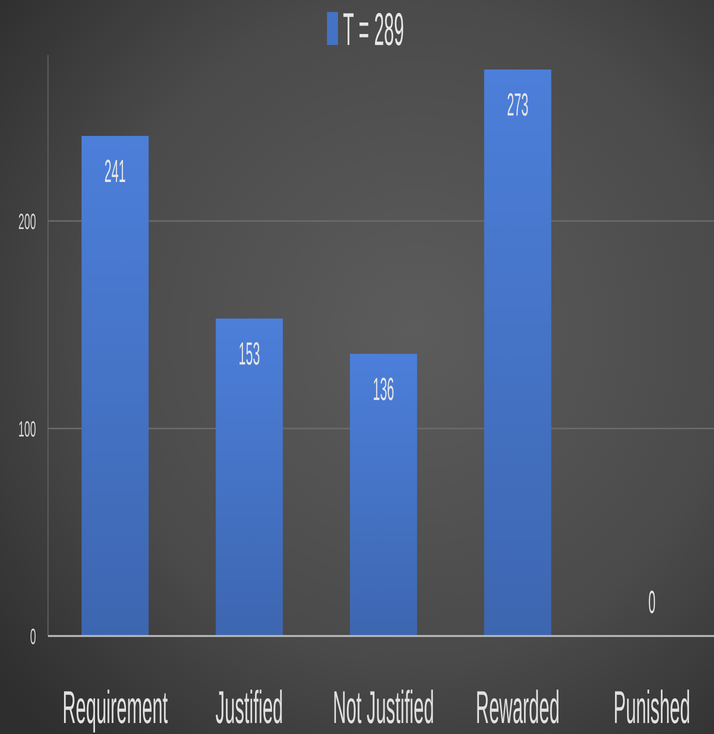 This screenshot has width=714, height=734. What do you see at coordinates (27, 221) in the screenshot?
I see `y-tick-label: 200` at bounding box center [27, 221].